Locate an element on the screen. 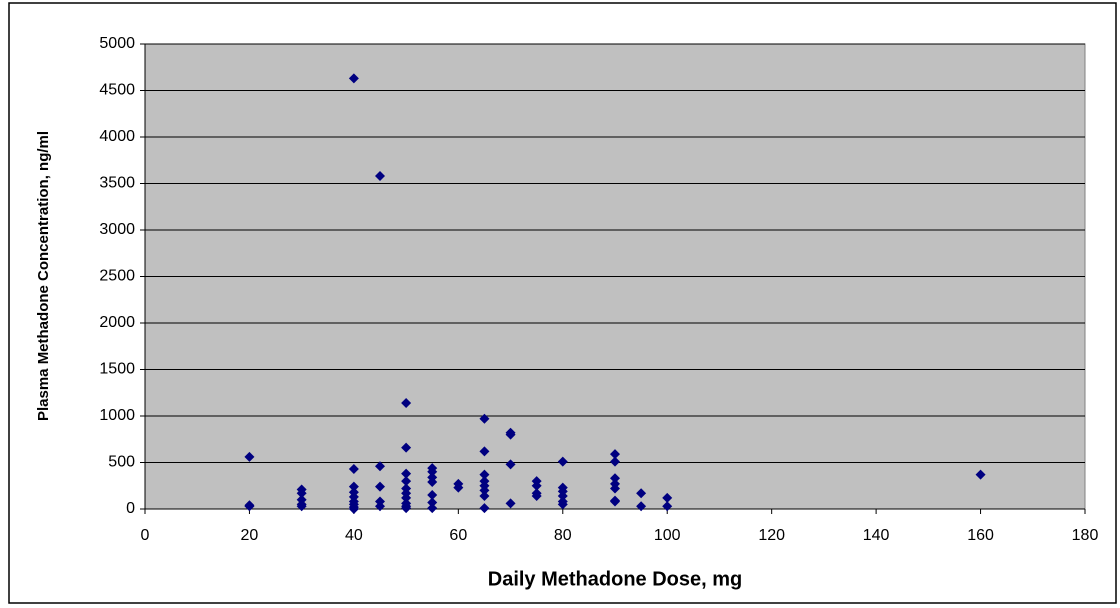 This screenshot has height=608, width=1120. x-tick-label: 160 is located at coordinates (980, 535).